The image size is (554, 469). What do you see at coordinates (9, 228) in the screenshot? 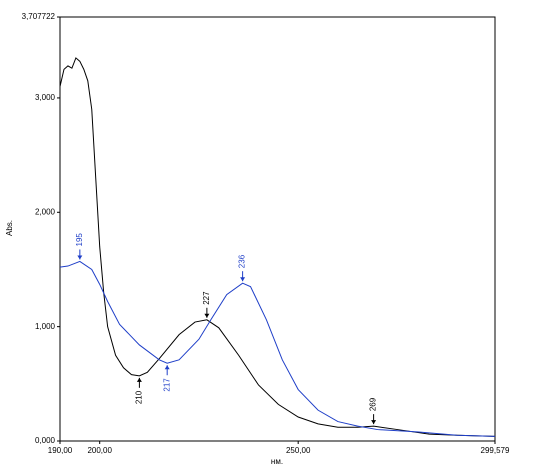
I see `y-axis-label: Abs.` at bounding box center [9, 228].